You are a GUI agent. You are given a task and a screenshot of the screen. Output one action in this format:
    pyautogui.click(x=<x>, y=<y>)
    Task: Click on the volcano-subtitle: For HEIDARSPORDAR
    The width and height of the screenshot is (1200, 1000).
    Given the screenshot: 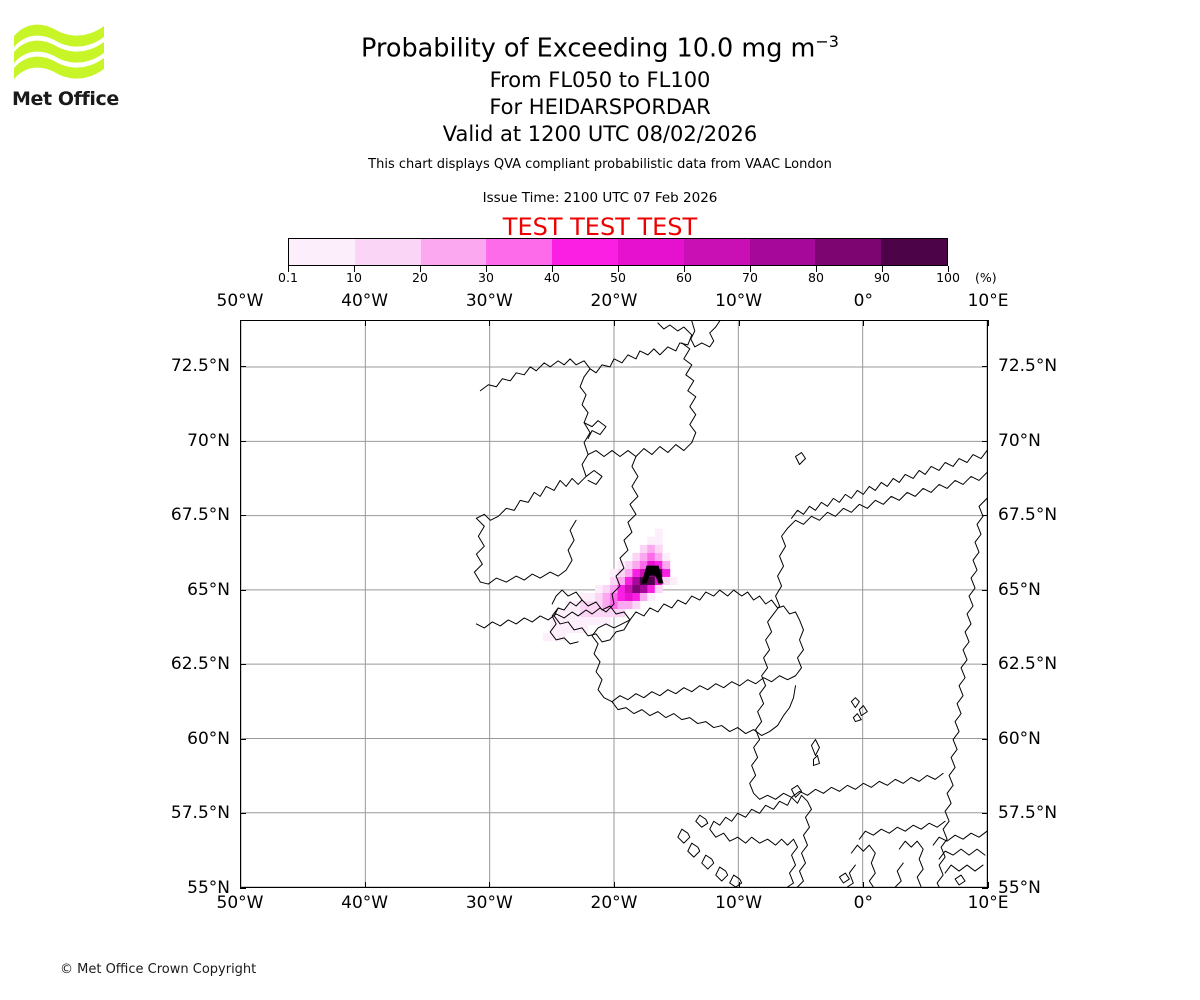 What is the action you would take?
    pyautogui.click(x=600, y=106)
    